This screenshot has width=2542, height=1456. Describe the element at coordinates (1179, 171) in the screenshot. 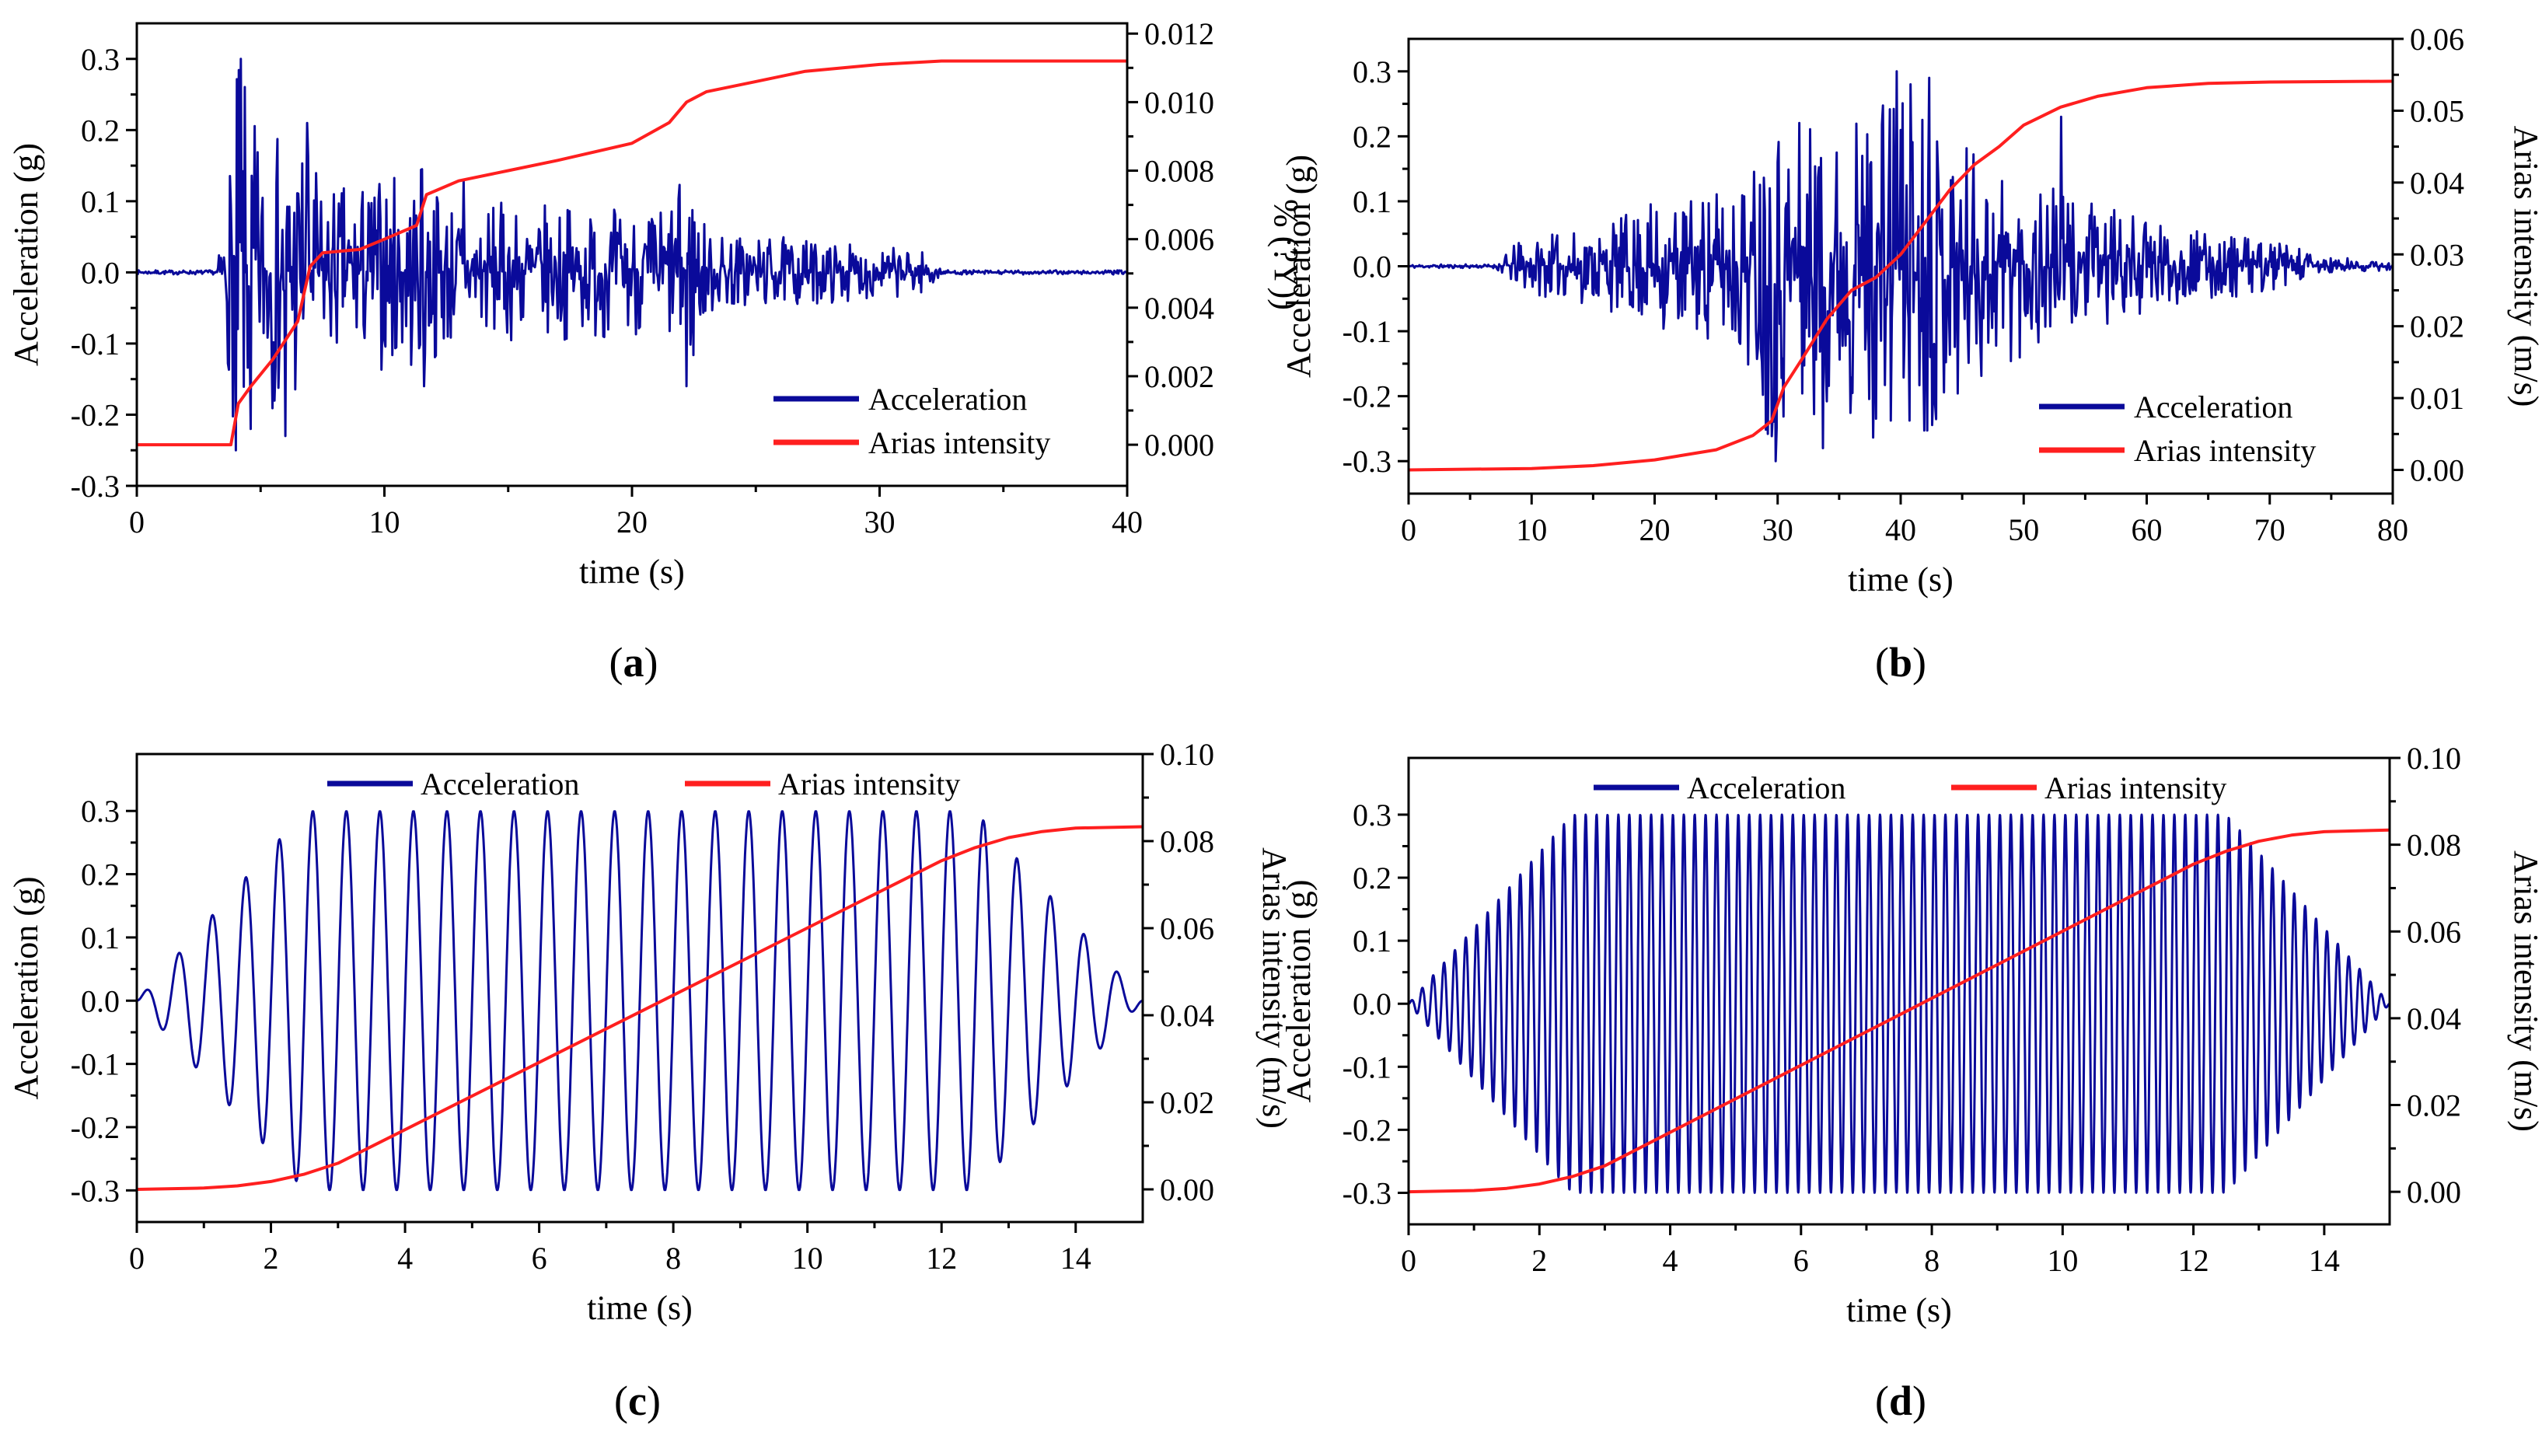

I see `y2-tick-label: 0.008` at that location.